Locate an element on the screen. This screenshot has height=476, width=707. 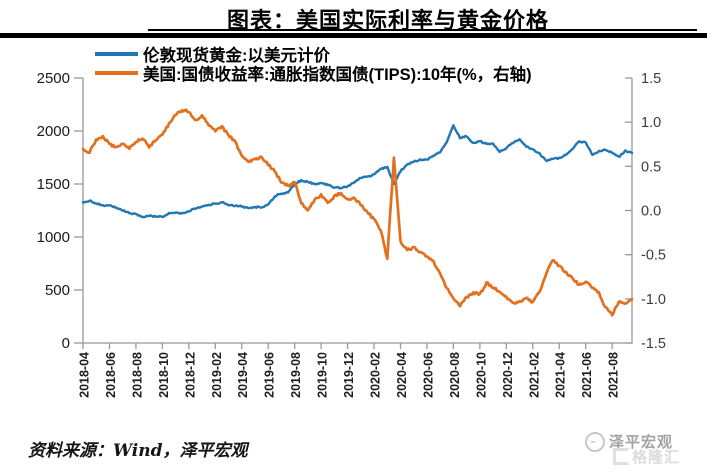
left-tick-label: 2500 is located at coordinates (53, 78).